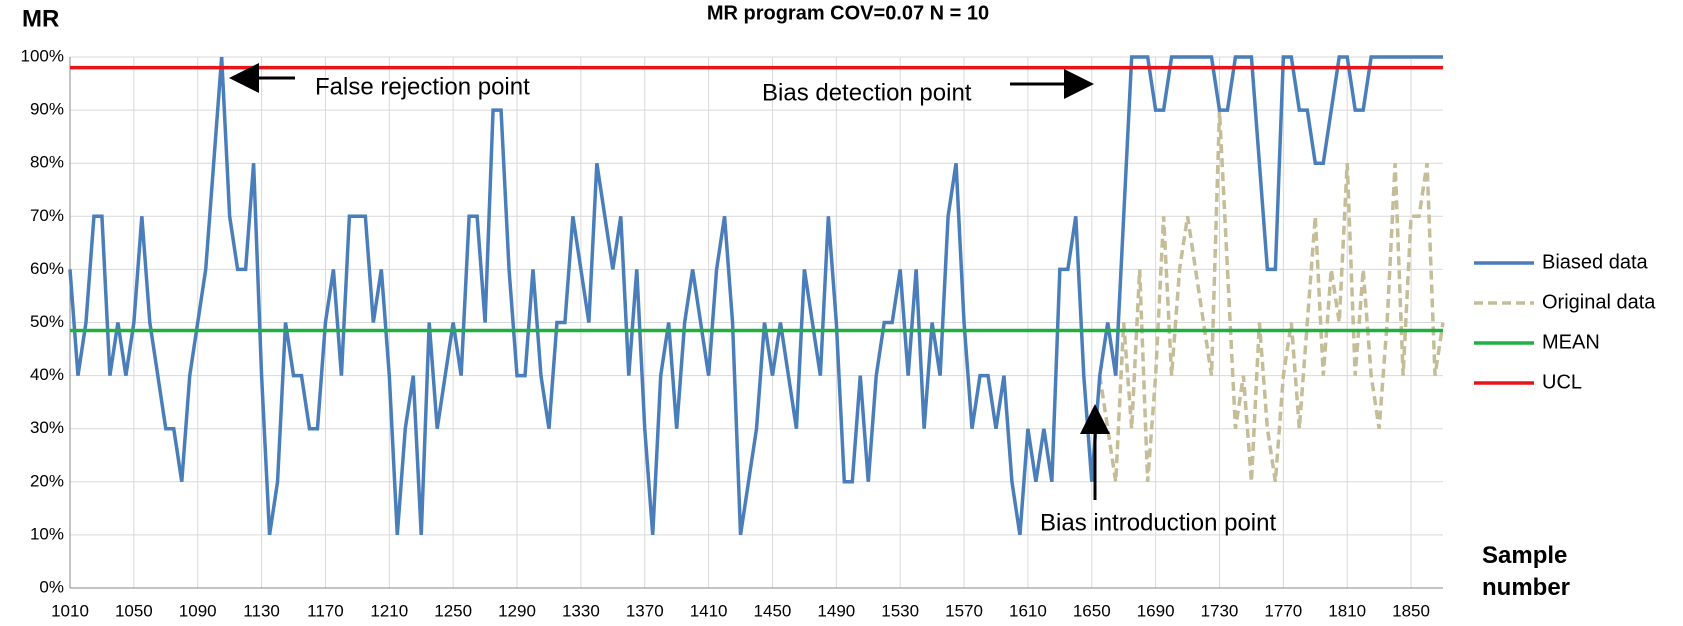 The image size is (1683, 626). Describe the element at coordinates (51, 586) in the screenshot. I see `y-tick-label: 0%` at that location.